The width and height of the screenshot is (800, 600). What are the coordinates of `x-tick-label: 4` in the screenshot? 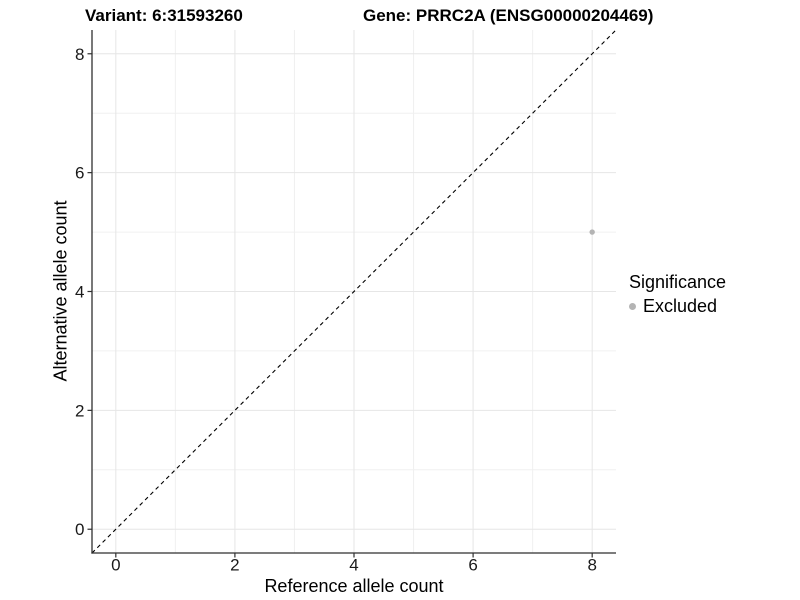 It's located at (353, 565).